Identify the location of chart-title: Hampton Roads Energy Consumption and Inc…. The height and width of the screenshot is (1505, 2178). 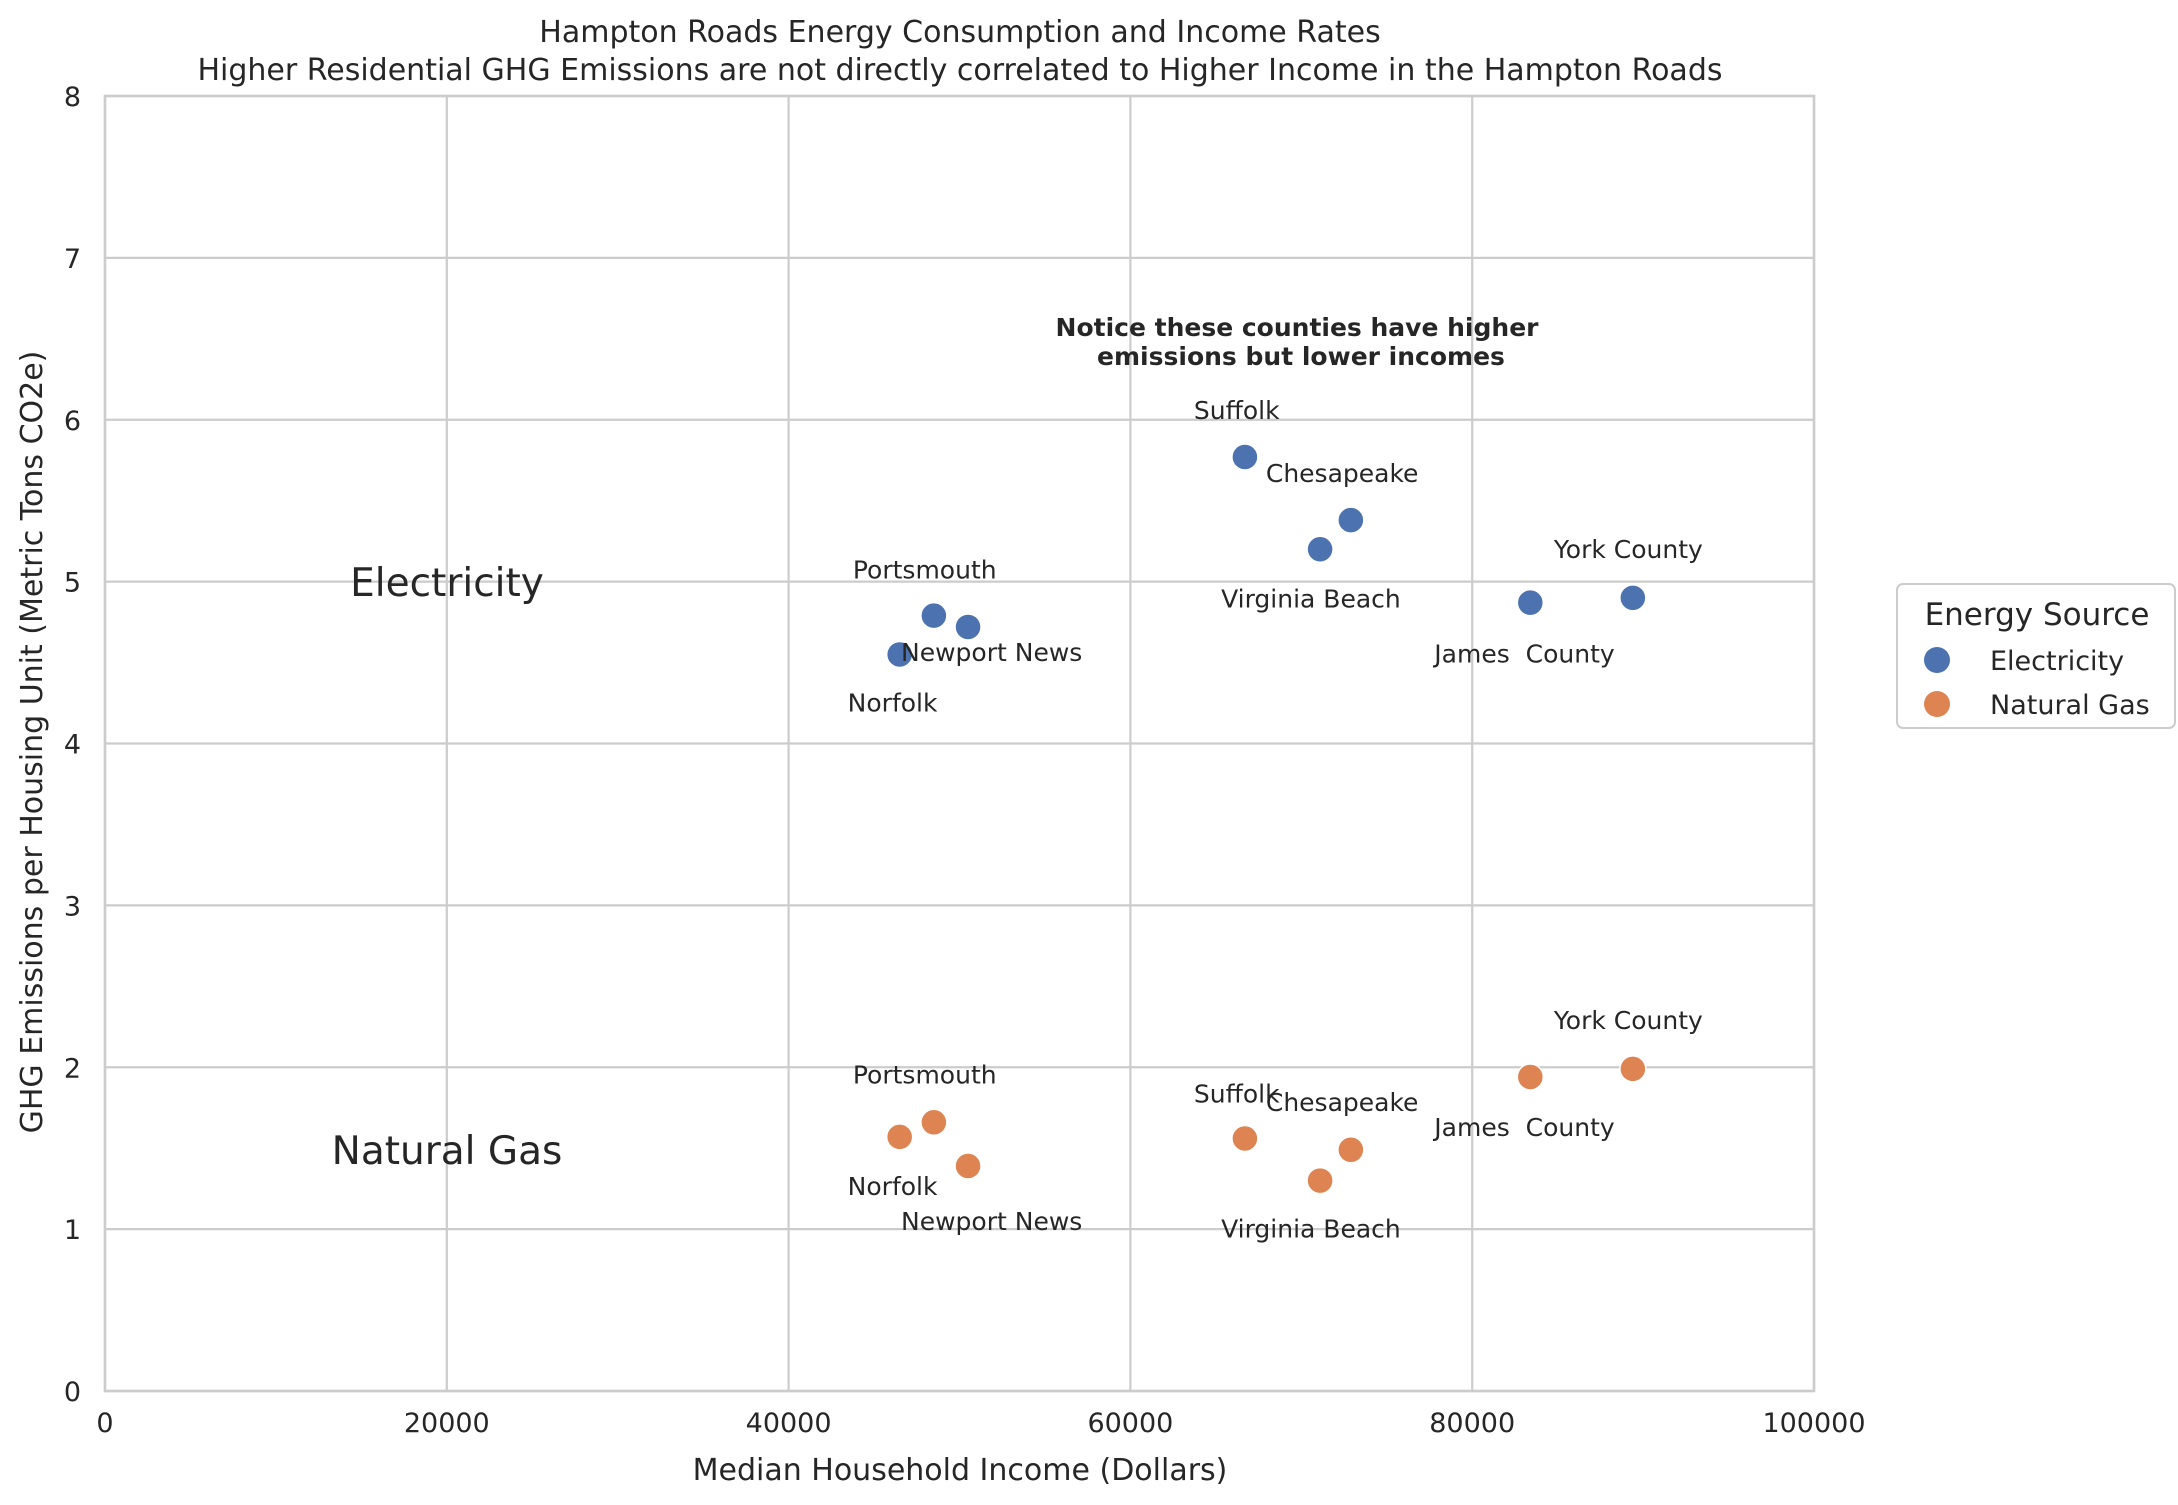
(959, 32).